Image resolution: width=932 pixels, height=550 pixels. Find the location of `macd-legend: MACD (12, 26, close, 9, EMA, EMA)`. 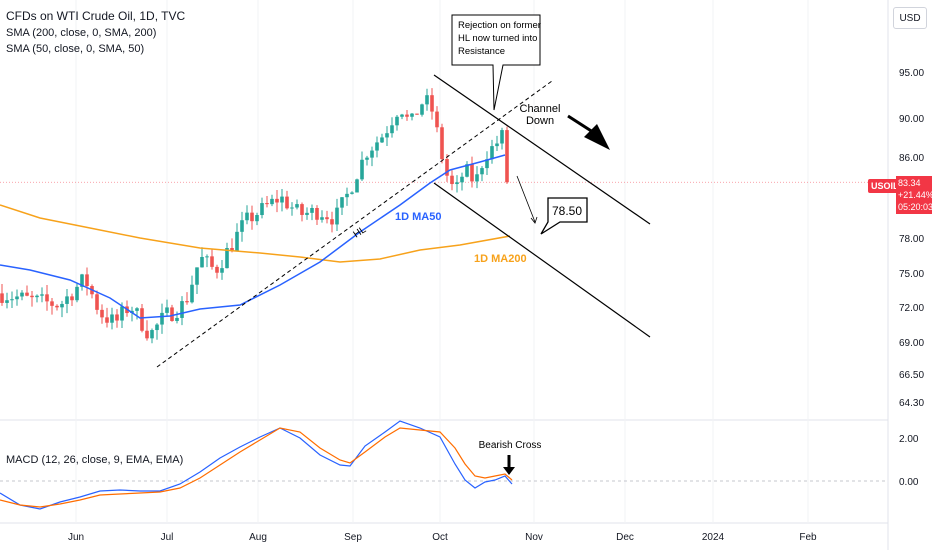

macd-legend: MACD (12, 26, close, 9, EMA, EMA) is located at coordinates (95, 460).